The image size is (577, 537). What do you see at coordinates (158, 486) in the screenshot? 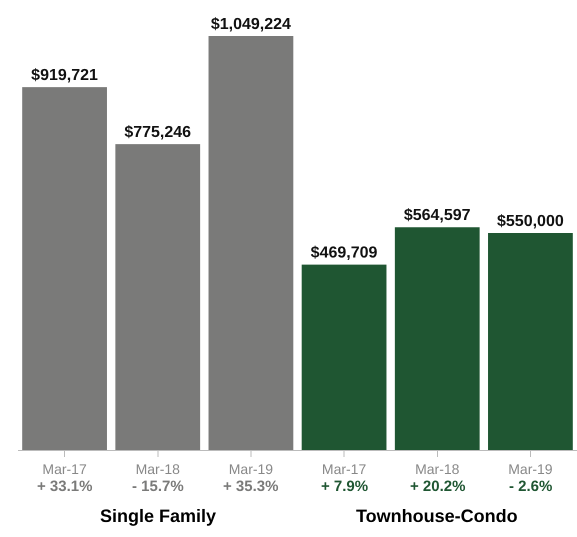
I see `text: - 15.7%` at bounding box center [158, 486].